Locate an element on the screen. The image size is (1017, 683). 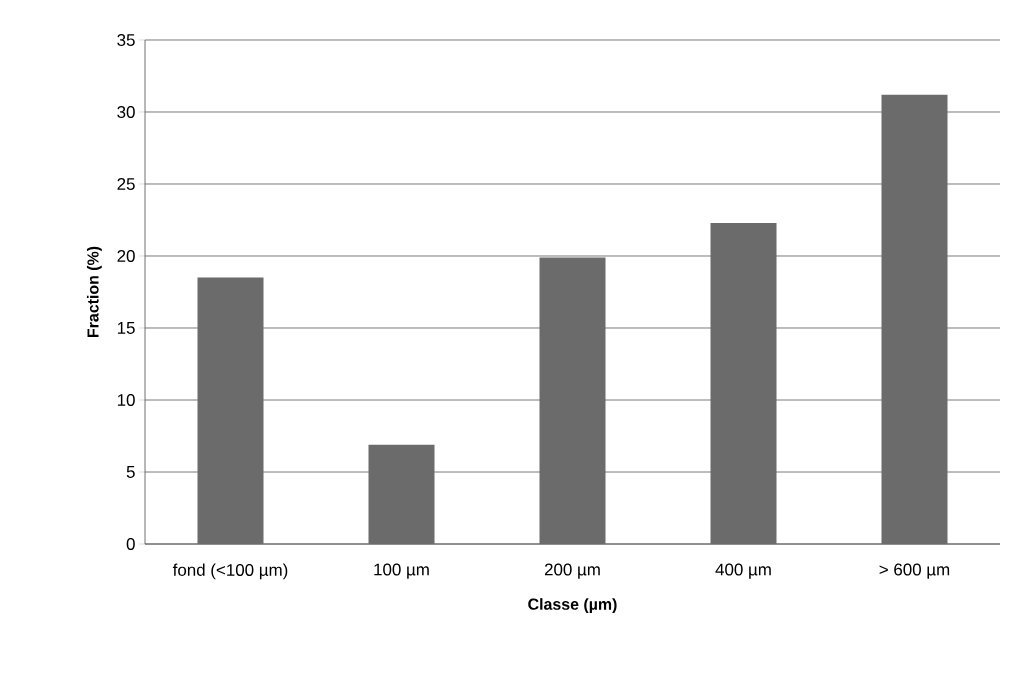
y-tick-label: 5 is located at coordinates (130, 472).